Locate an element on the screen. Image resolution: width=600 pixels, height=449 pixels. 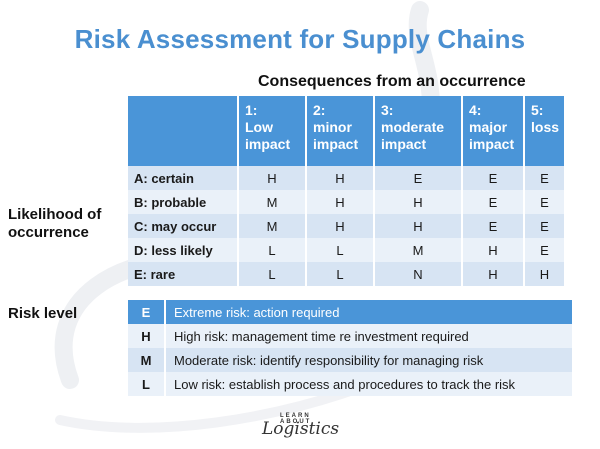
column-header: 1: Low impact is located at coordinates (271, 131).